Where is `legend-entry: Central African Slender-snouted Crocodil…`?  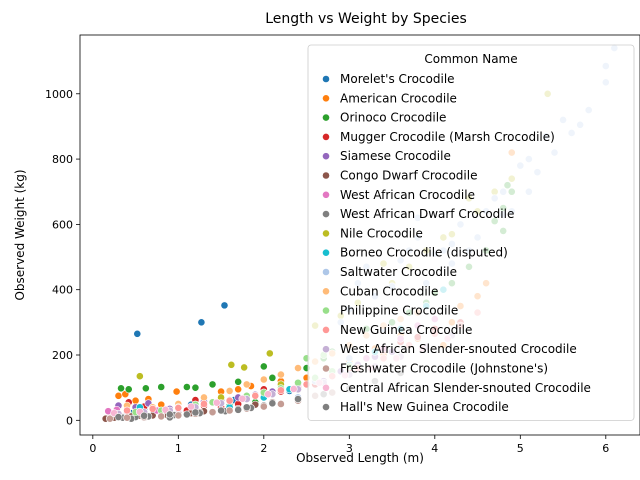 legend-entry: Central African Slender-snouted Crocodil… is located at coordinates (465, 388).